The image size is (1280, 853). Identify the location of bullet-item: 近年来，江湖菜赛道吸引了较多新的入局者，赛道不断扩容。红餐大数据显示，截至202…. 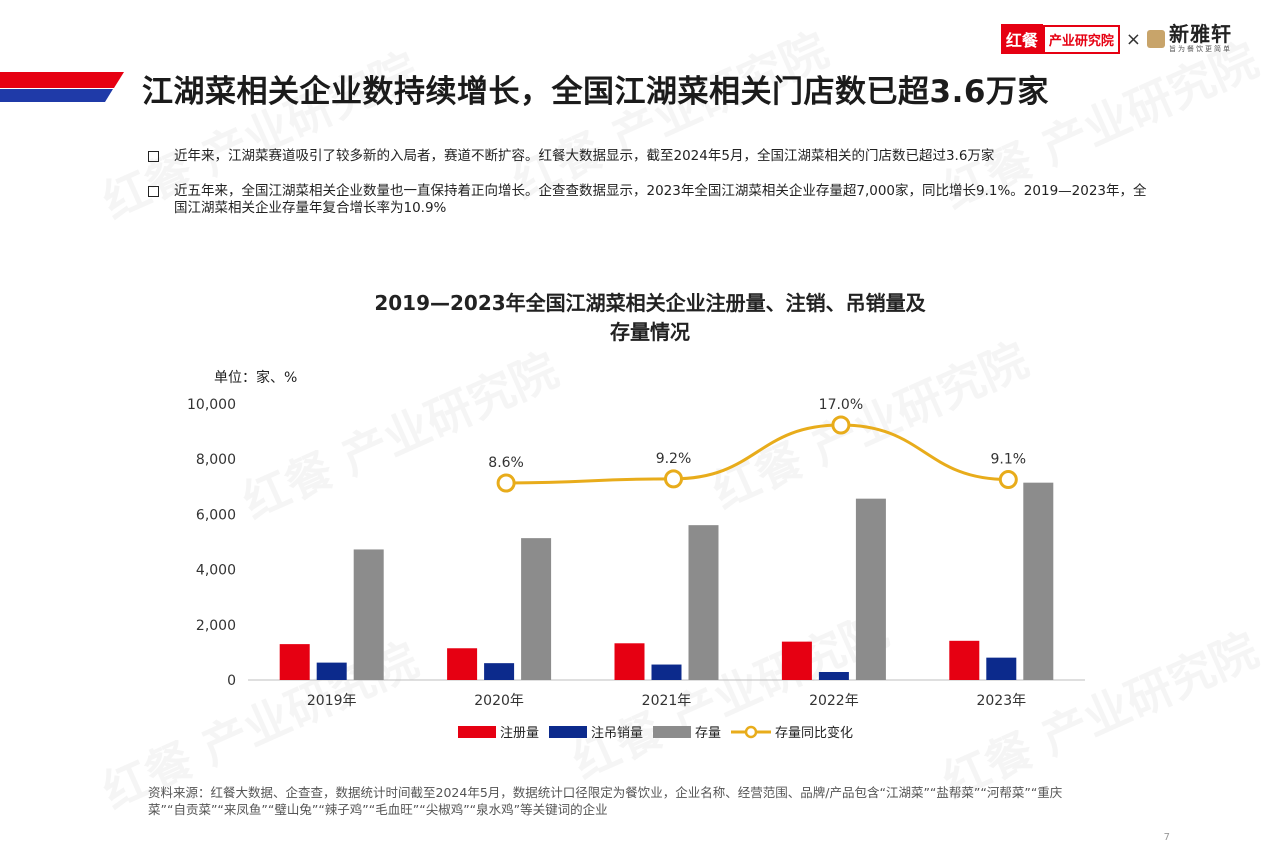
(648, 156).